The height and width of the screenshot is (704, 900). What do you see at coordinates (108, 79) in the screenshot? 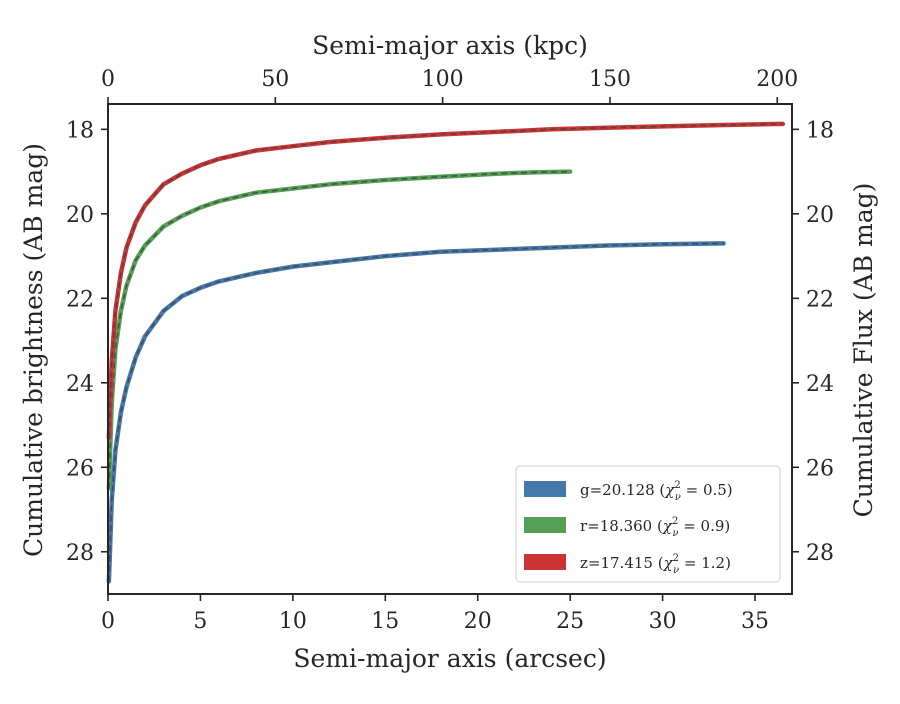
I see `x2-tick-label-0: 0` at bounding box center [108, 79].